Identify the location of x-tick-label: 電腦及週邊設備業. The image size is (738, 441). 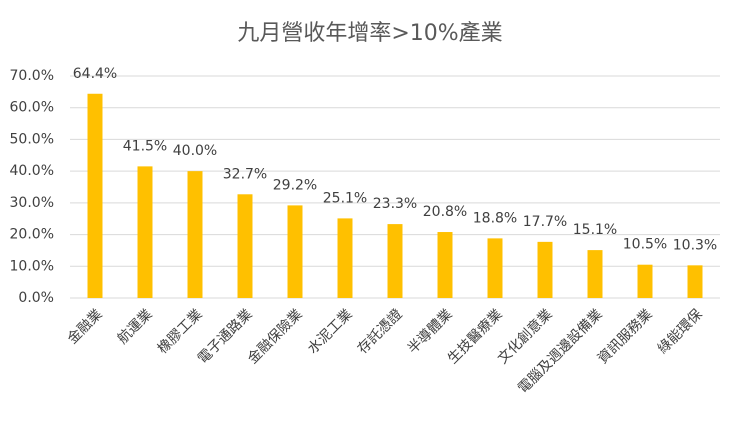
(560, 351).